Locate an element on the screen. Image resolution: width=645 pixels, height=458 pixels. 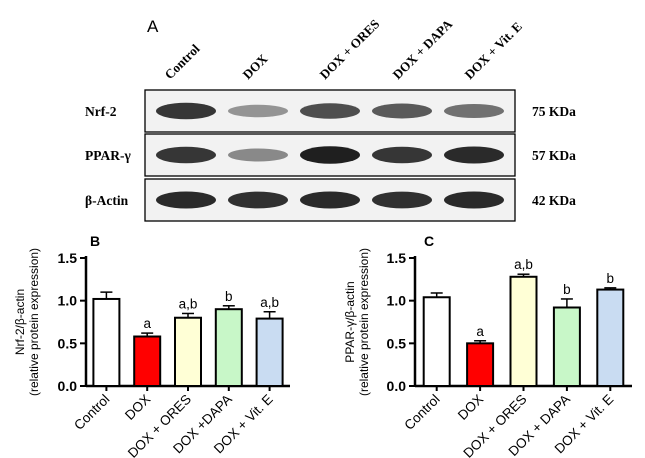
blot-row: PPAR-γ 57 KDa is located at coordinates (330, 155).